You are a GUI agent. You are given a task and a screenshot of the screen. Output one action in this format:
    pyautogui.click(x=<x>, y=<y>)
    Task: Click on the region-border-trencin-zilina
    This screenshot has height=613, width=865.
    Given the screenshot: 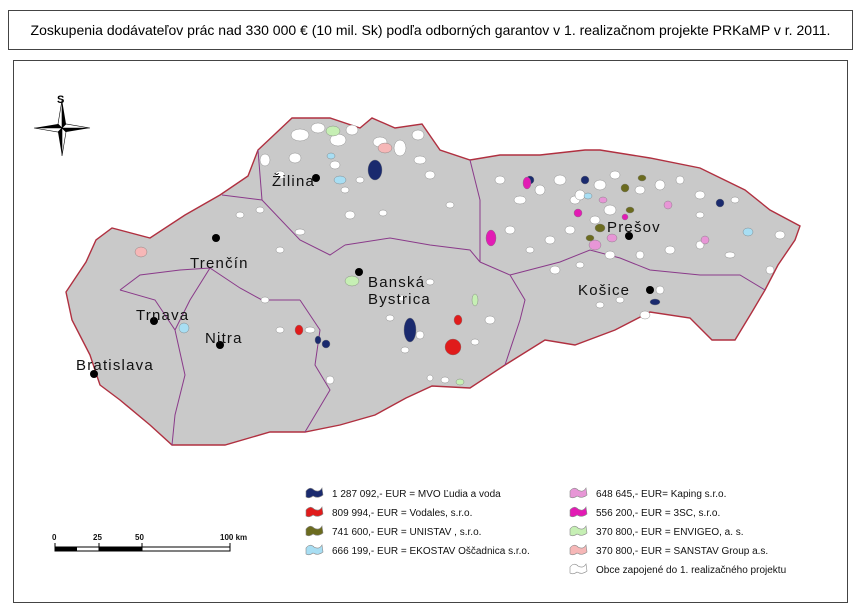 What is the action you would take?
    pyautogui.click(x=260, y=175)
    